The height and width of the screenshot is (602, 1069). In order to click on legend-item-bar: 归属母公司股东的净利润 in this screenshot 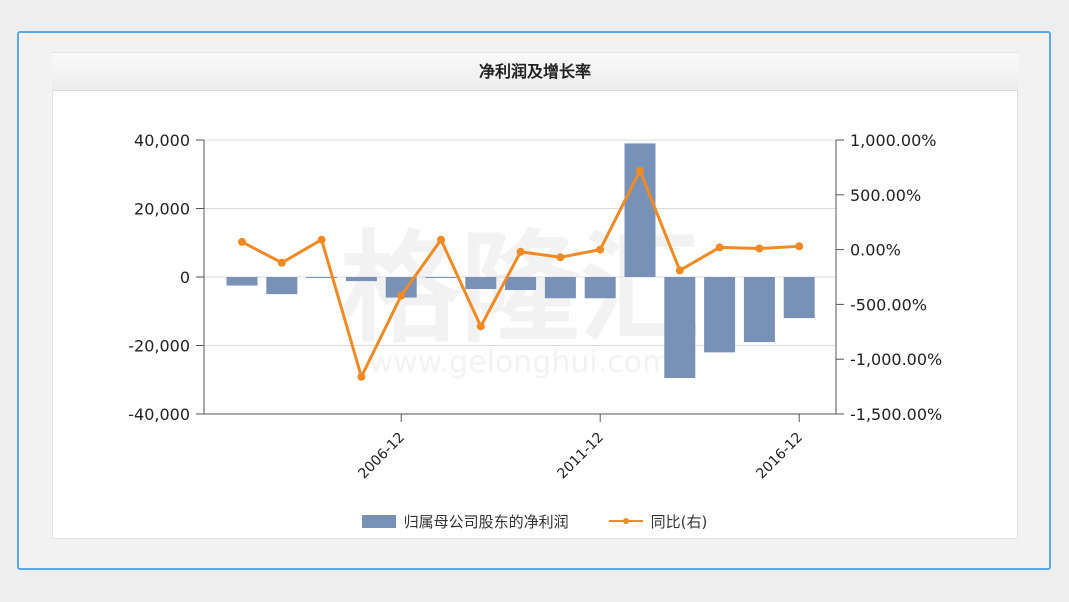, I will do `click(465, 521)`.